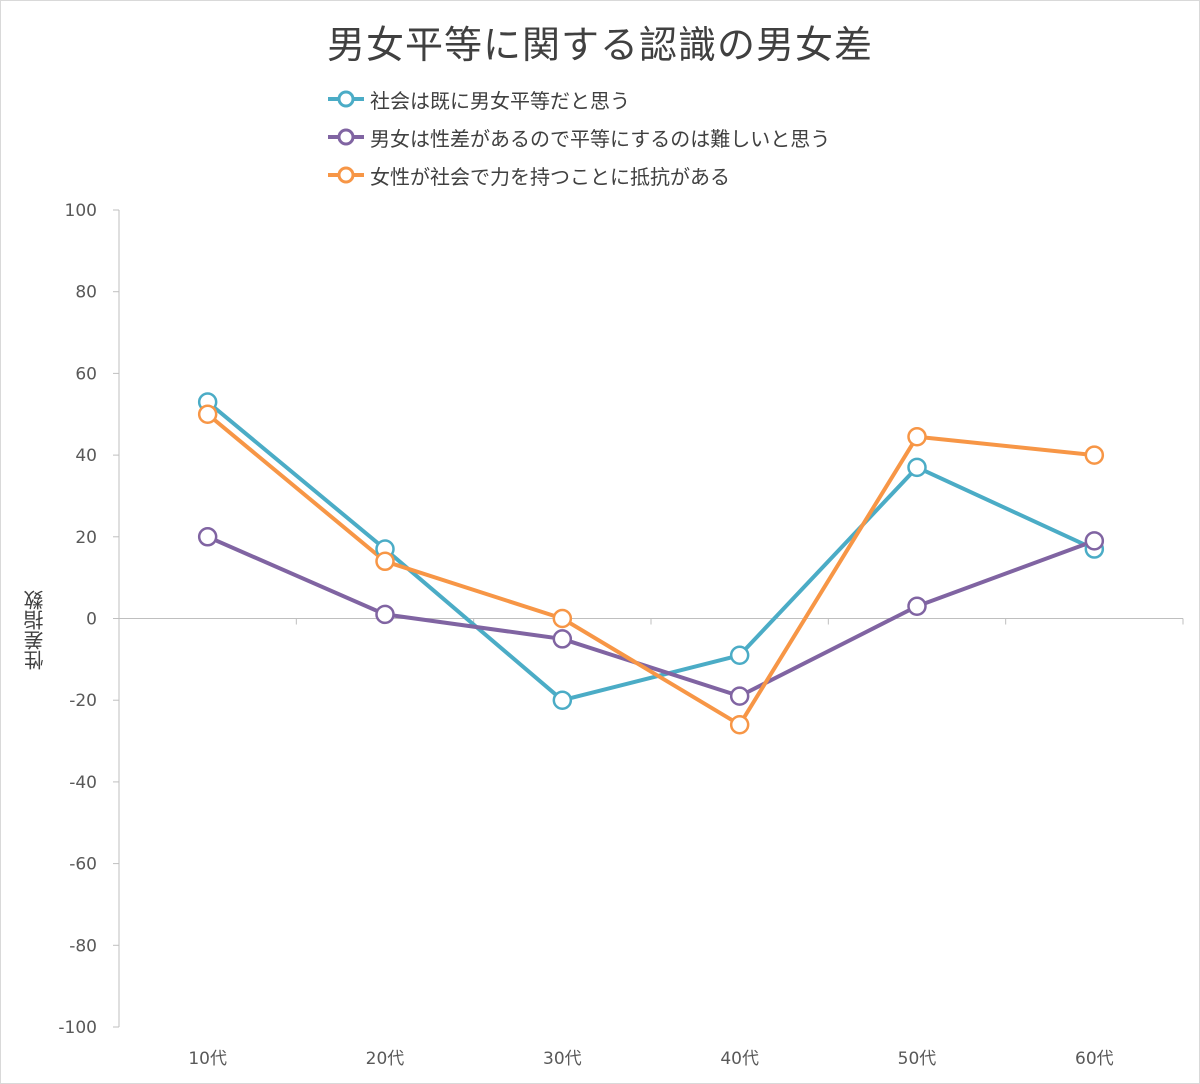 Image resolution: width=1200 pixels, height=1084 pixels. What do you see at coordinates (739, 1059) in the screenshot?
I see `x-tick-label-3: 40代` at bounding box center [739, 1059].